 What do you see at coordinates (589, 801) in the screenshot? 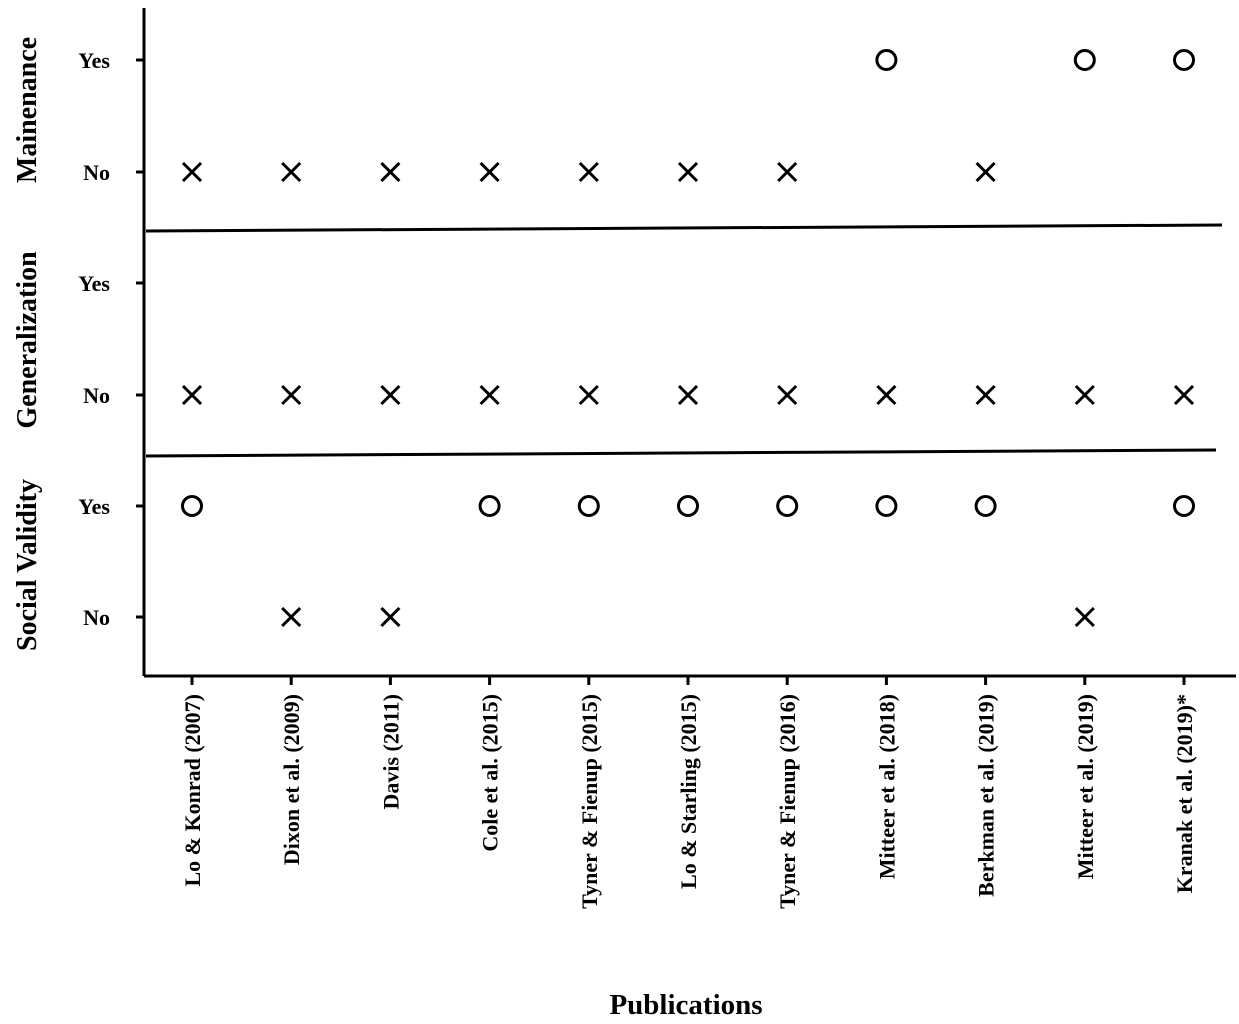
I see `x-tick-label: Tyner & Fienup (2015)` at bounding box center [589, 801].